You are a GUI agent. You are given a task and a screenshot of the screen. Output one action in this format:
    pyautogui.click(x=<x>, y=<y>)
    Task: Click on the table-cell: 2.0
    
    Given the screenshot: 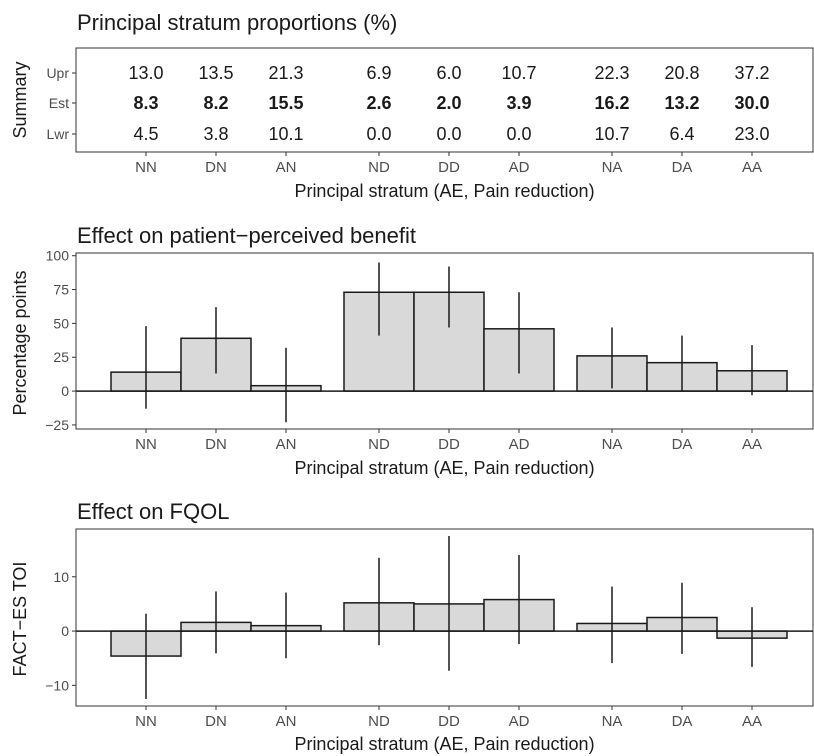 What is the action you would take?
    pyautogui.click(x=448, y=103)
    